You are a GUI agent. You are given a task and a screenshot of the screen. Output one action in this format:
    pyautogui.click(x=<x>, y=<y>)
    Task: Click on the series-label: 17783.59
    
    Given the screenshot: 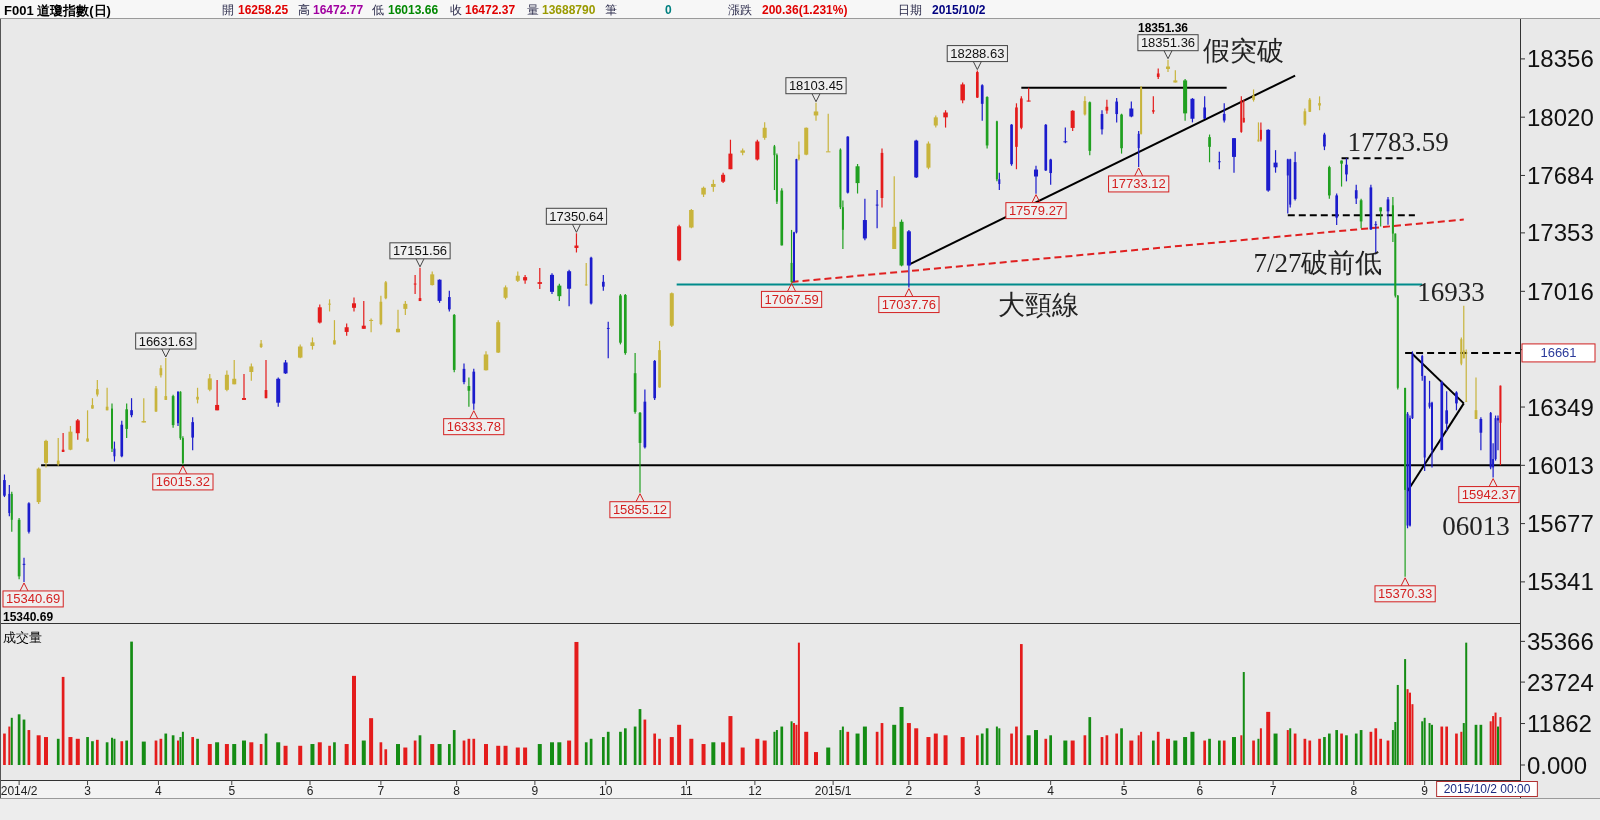 What is the action you would take?
    pyautogui.click(x=1398, y=142)
    